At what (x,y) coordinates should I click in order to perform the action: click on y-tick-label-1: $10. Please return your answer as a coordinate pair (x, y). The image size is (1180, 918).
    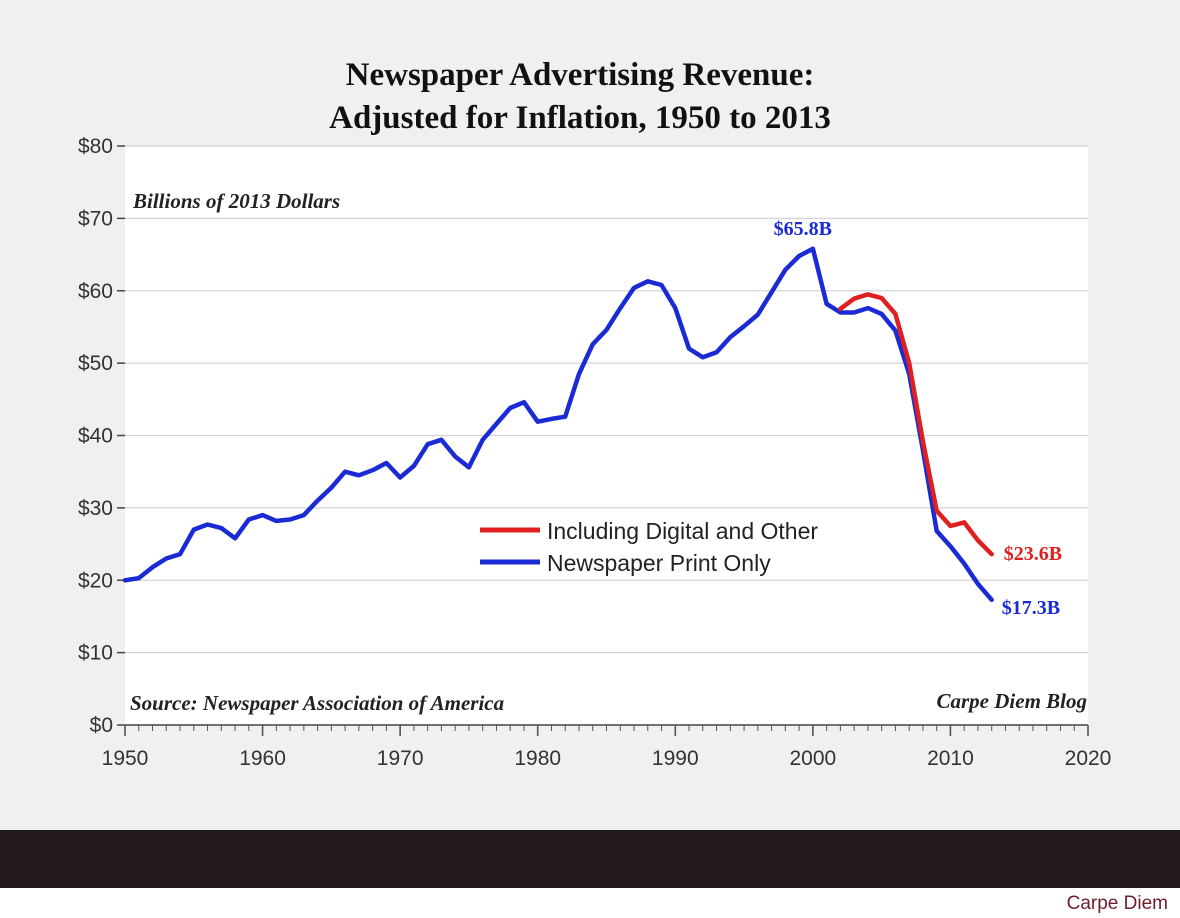
    Looking at the image, I should click on (95, 653).